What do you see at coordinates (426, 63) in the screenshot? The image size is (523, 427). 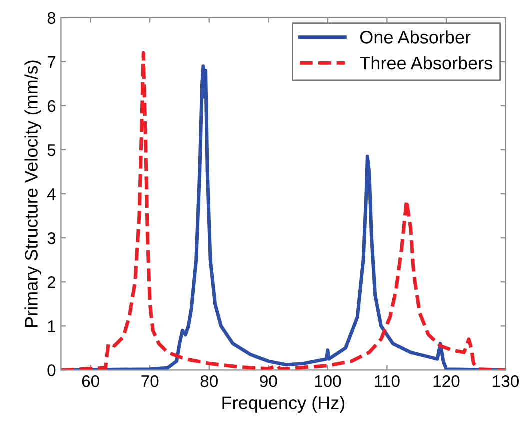 I see `legend-label: Three Absorbers` at bounding box center [426, 63].